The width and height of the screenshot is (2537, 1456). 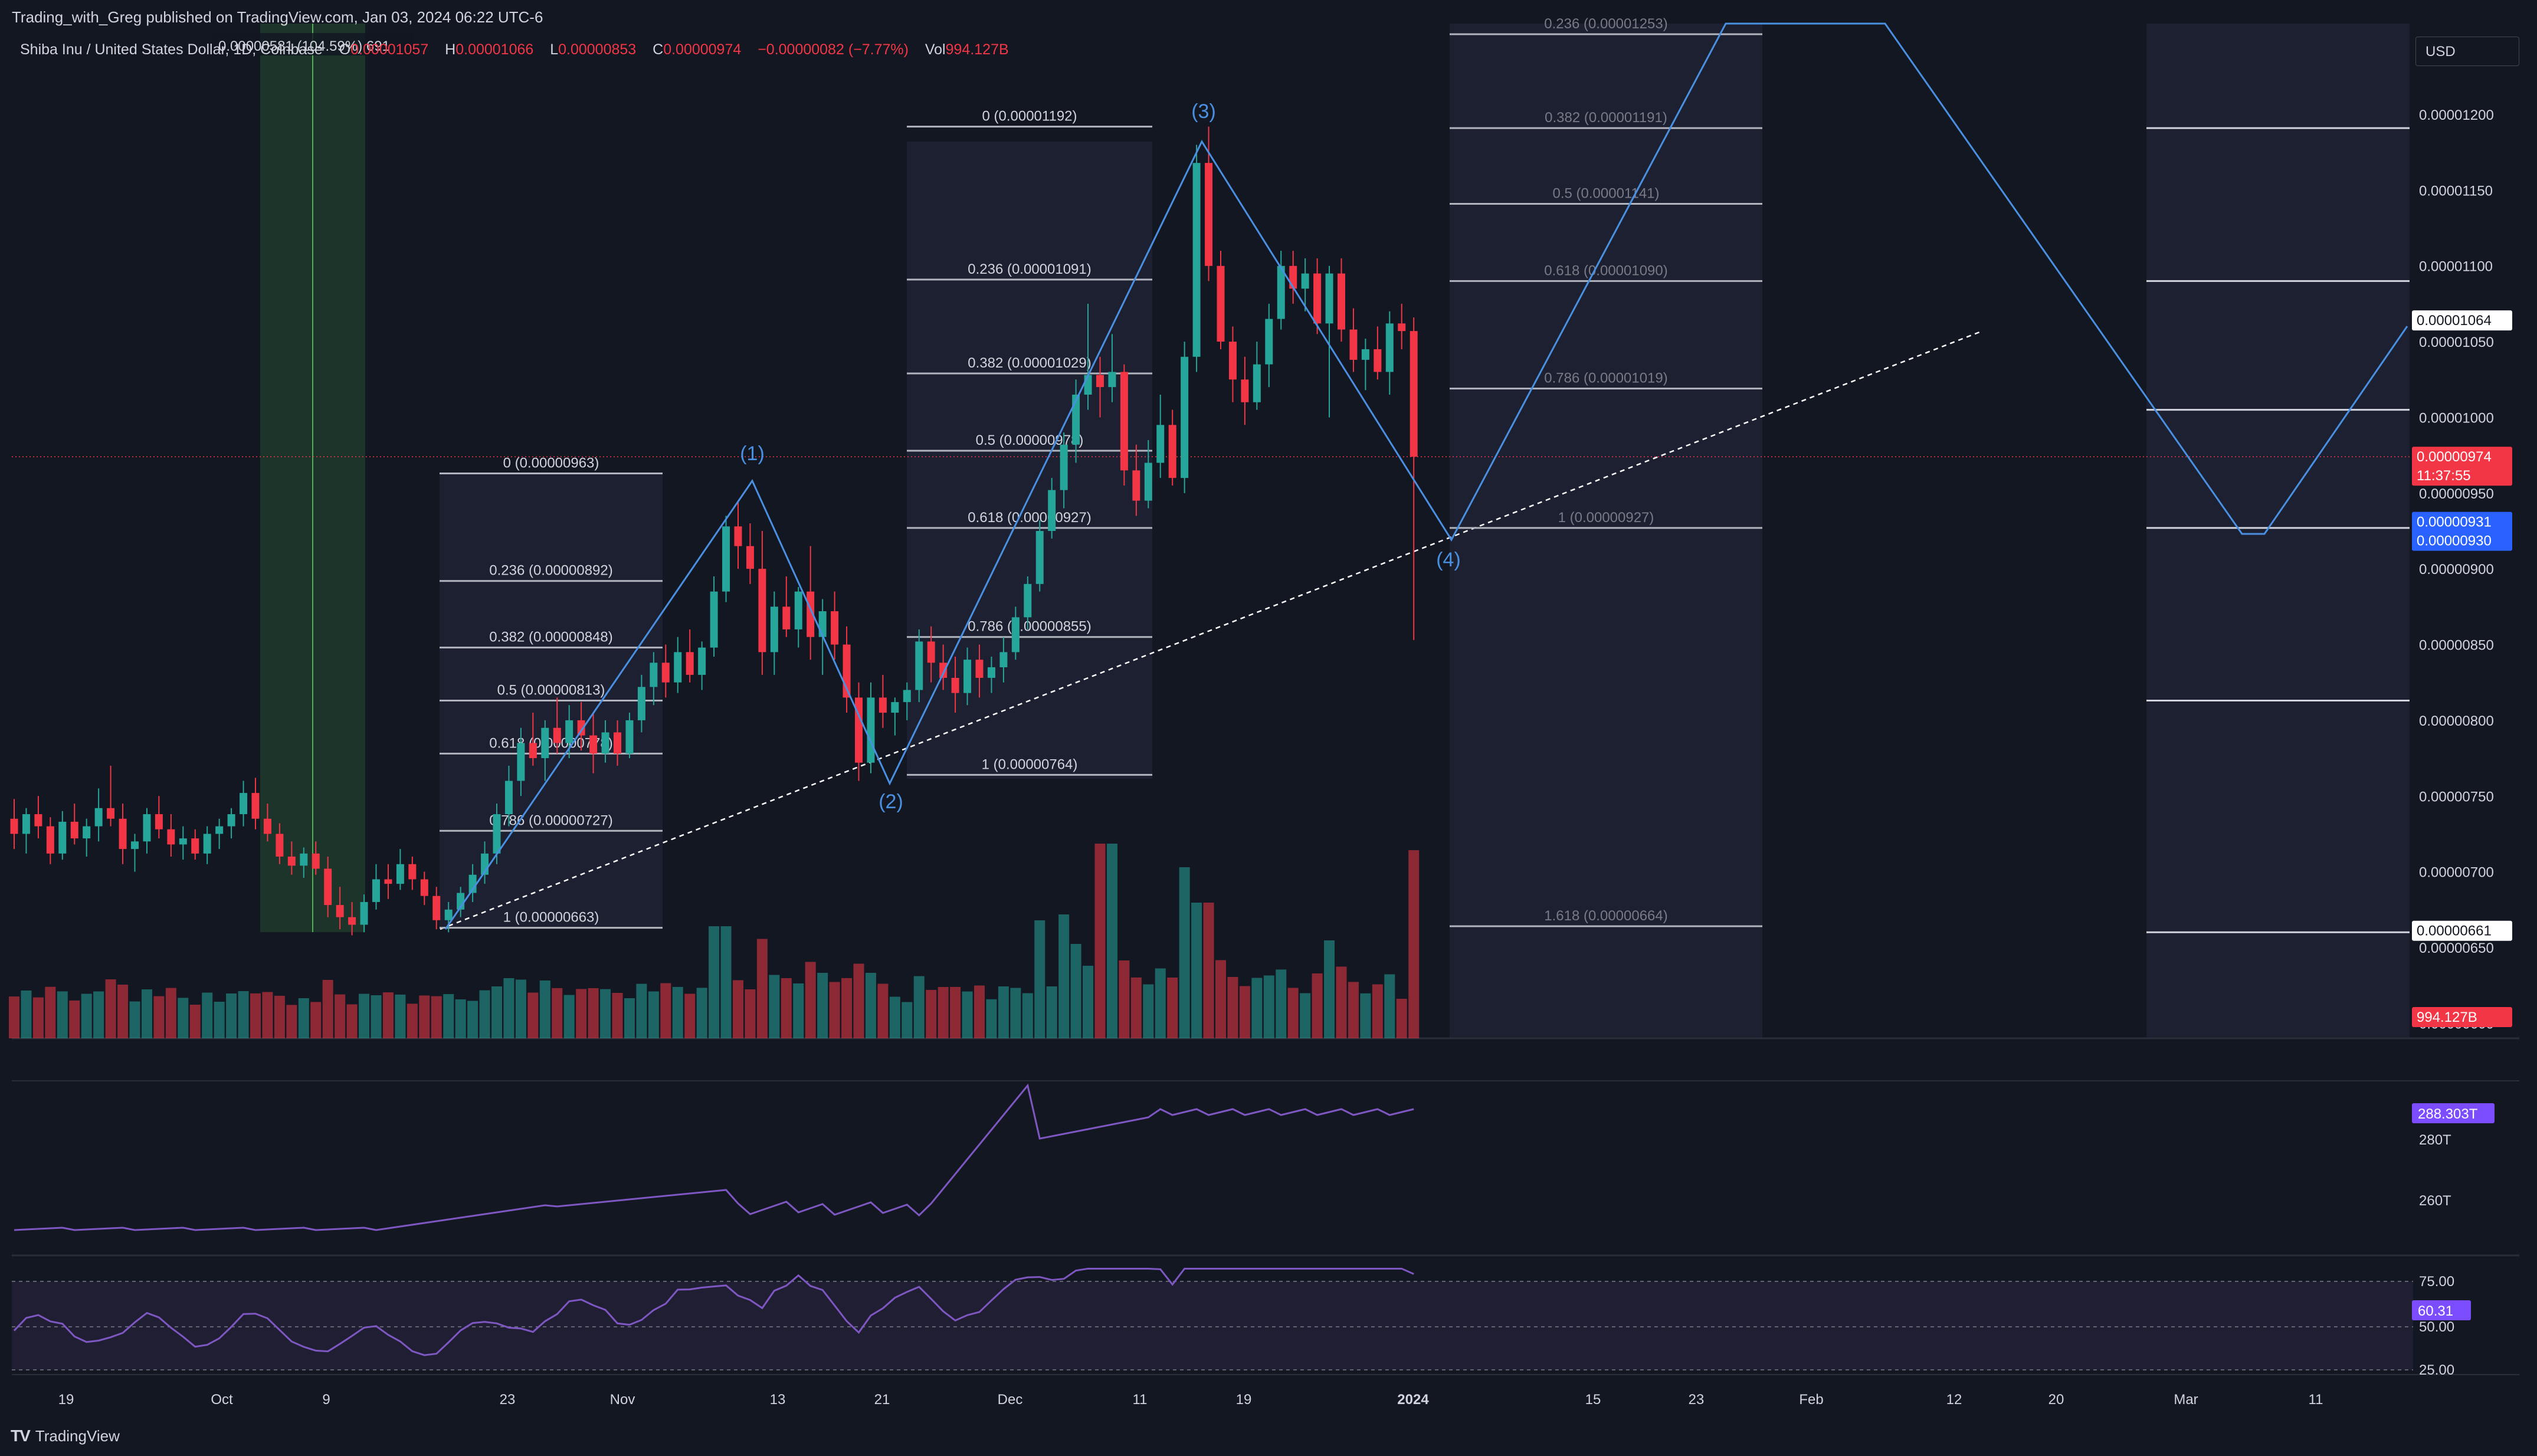 I want to click on rsi-axis-tick: 75.00, so click(x=2436, y=1282).